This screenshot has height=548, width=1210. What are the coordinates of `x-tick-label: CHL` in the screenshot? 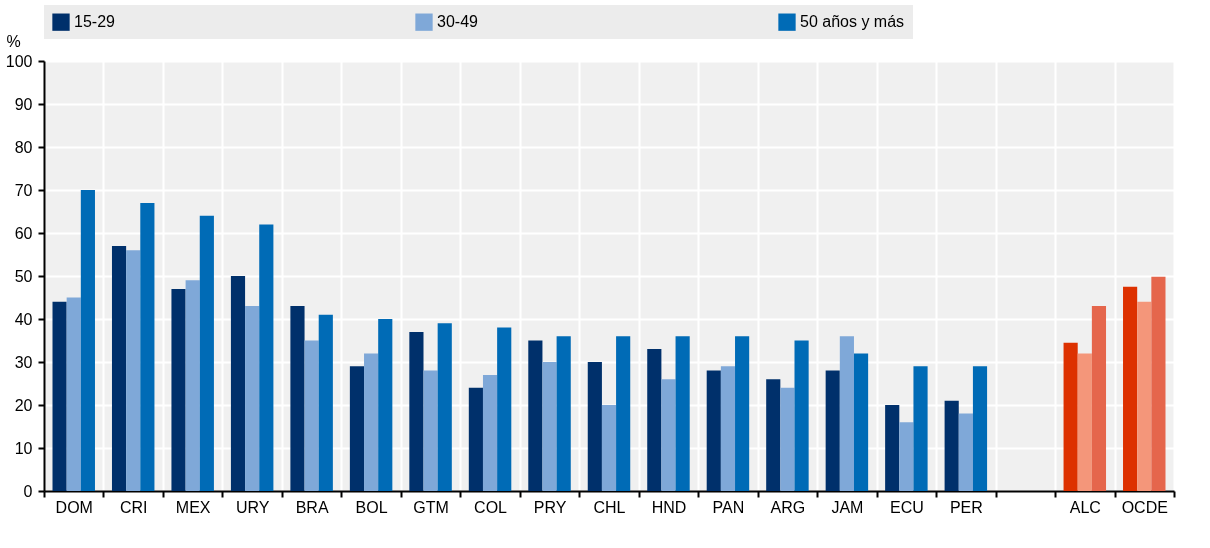 It's located at (609, 507).